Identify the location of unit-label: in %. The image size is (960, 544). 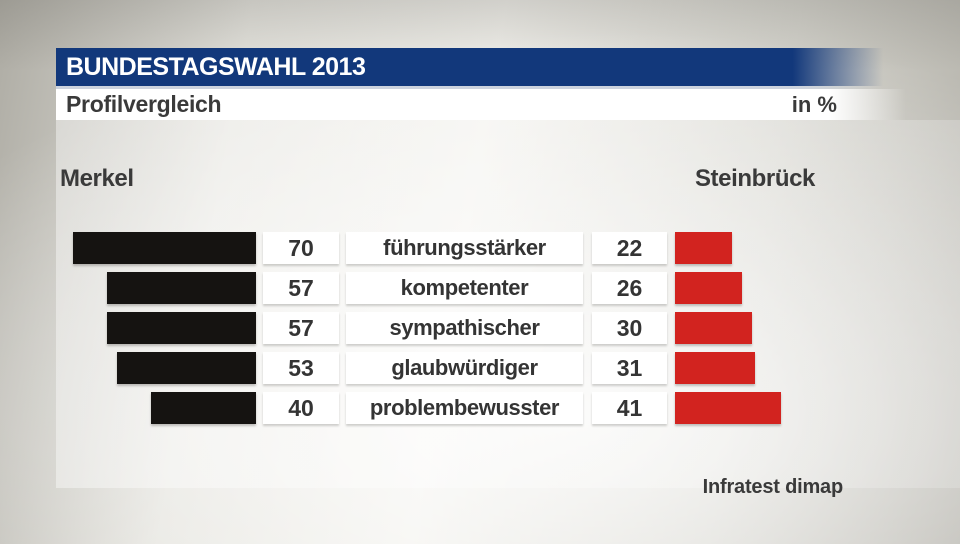
(814, 104).